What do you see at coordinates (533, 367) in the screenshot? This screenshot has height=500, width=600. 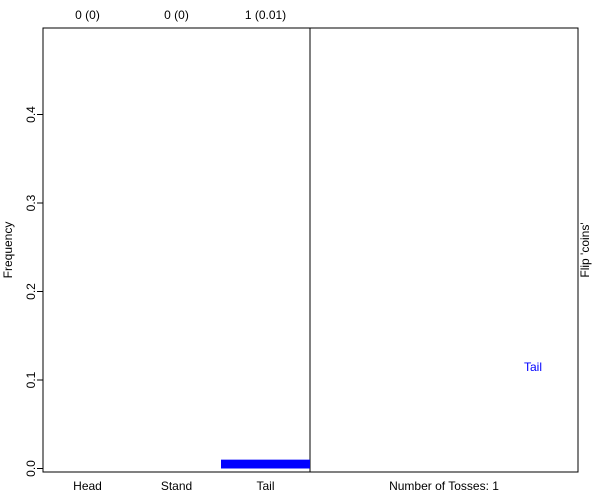 I see `toss-result-label: Tail` at bounding box center [533, 367].